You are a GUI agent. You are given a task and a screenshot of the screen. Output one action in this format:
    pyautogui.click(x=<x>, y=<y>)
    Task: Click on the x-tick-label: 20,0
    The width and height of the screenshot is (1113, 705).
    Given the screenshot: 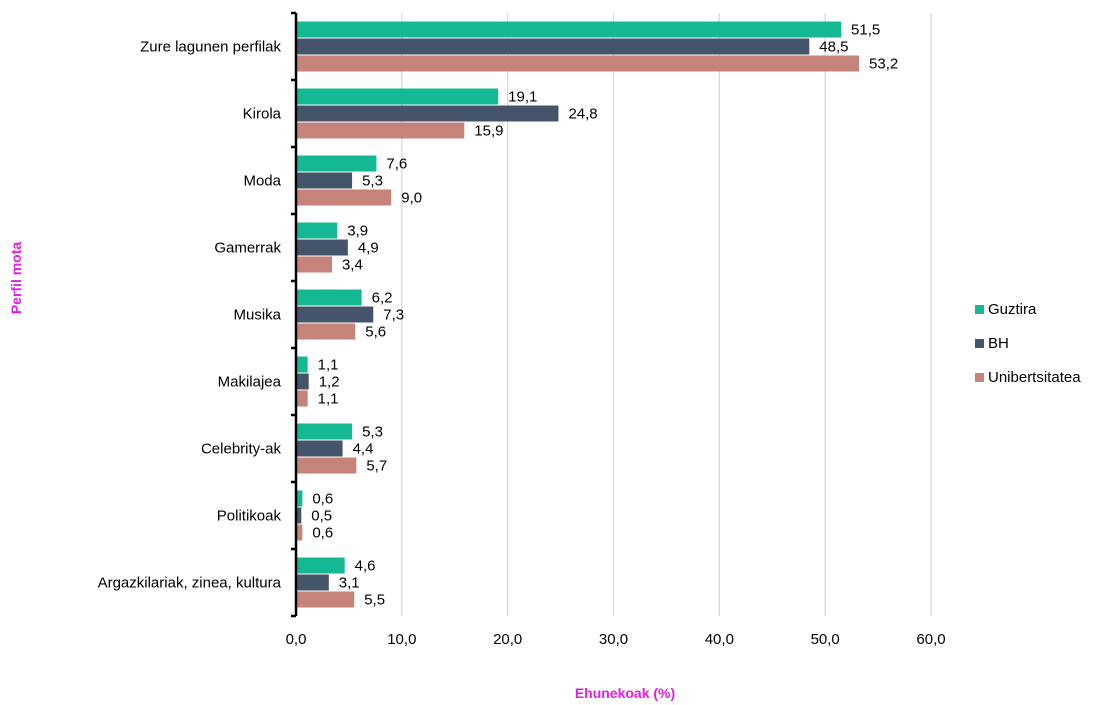 What is the action you would take?
    pyautogui.click(x=507, y=639)
    